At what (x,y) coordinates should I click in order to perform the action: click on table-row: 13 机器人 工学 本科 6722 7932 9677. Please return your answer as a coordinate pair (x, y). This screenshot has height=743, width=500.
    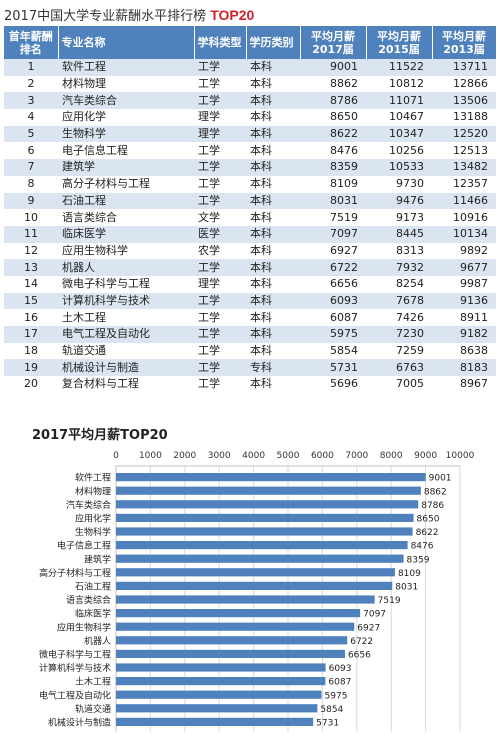
    Looking at the image, I should click on (250, 267).